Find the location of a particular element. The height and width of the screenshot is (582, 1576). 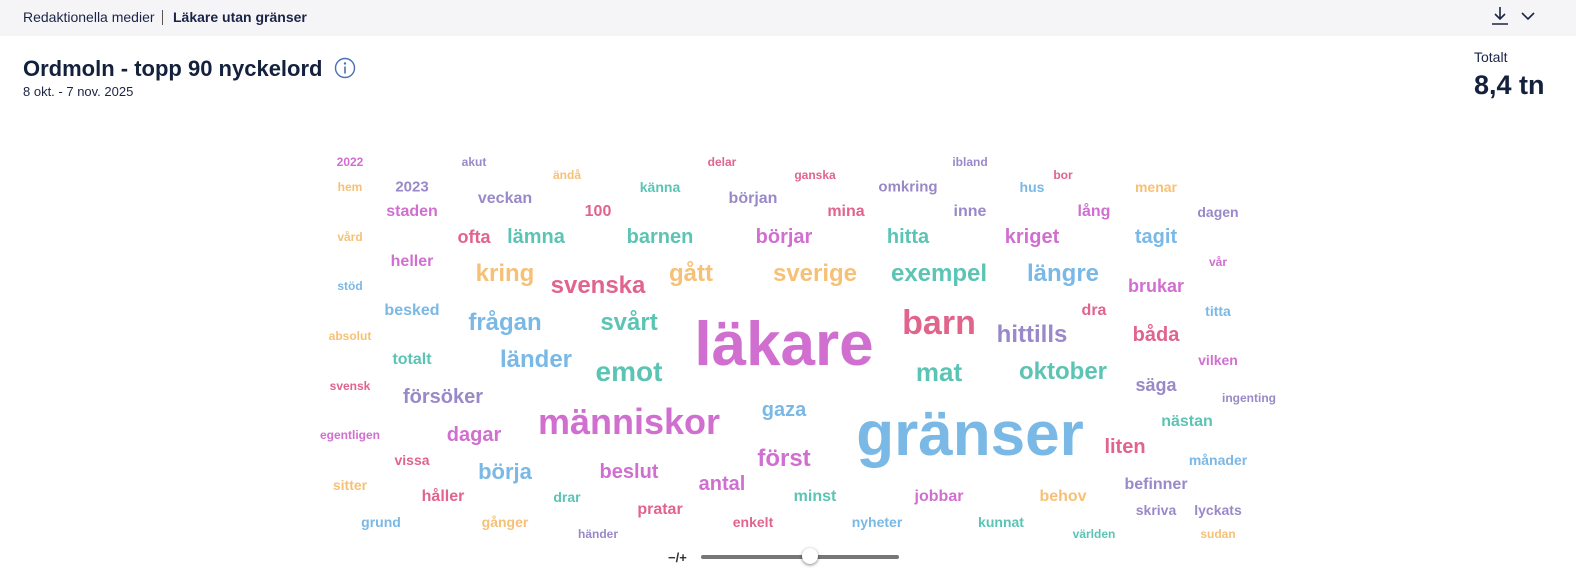

word: sitter is located at coordinates (350, 485).